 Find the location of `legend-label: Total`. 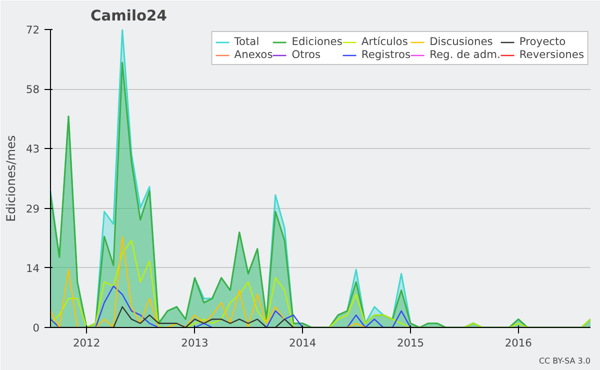

legend-label: Total is located at coordinates (247, 41).